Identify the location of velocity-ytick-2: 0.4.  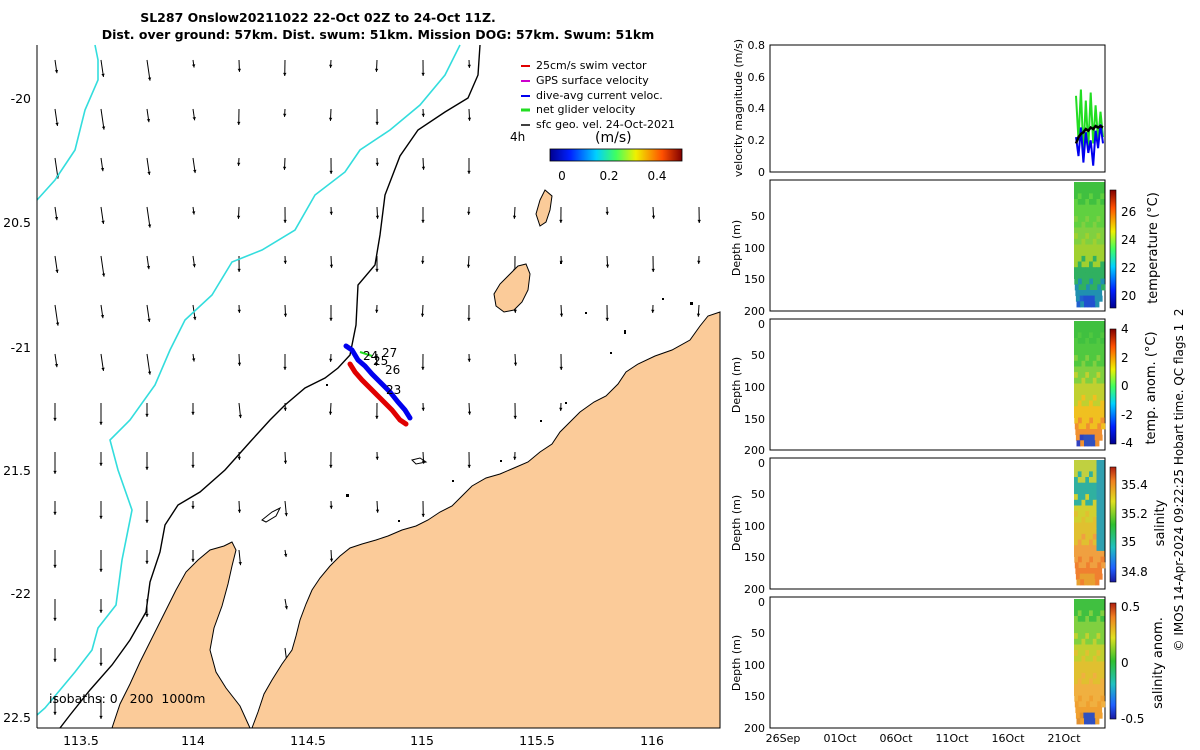
(757, 108).